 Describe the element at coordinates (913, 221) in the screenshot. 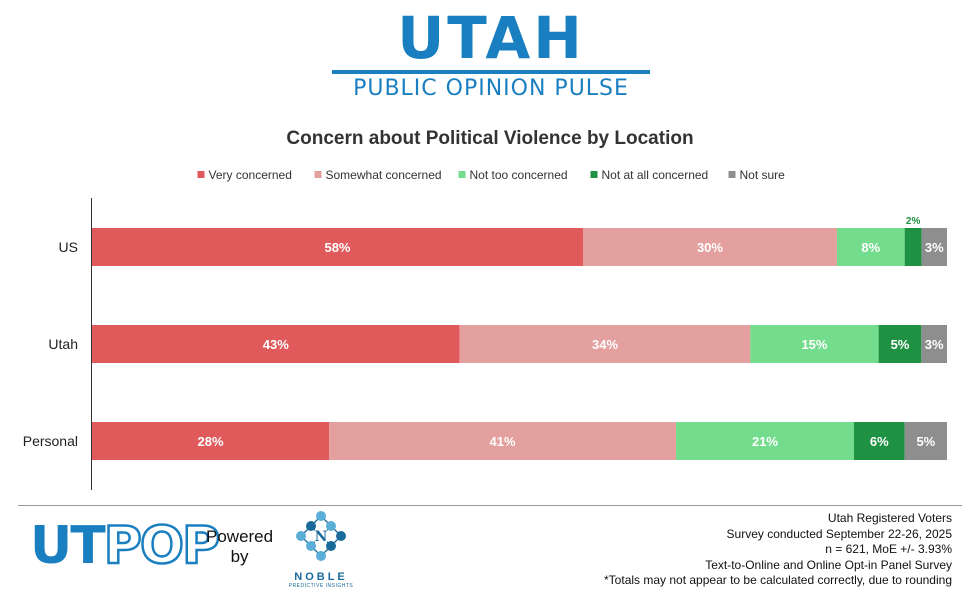

I see `data-label-us-not-at-all-concerned: 2%` at that location.